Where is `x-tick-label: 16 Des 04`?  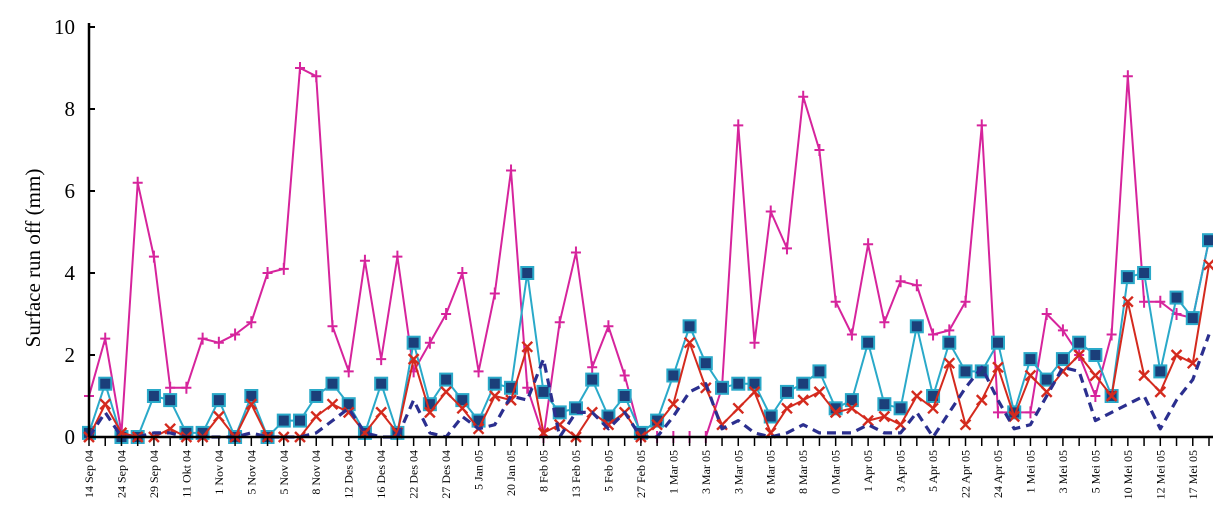
x-tick-label: 16 Des 04 is located at coordinates (381, 474).